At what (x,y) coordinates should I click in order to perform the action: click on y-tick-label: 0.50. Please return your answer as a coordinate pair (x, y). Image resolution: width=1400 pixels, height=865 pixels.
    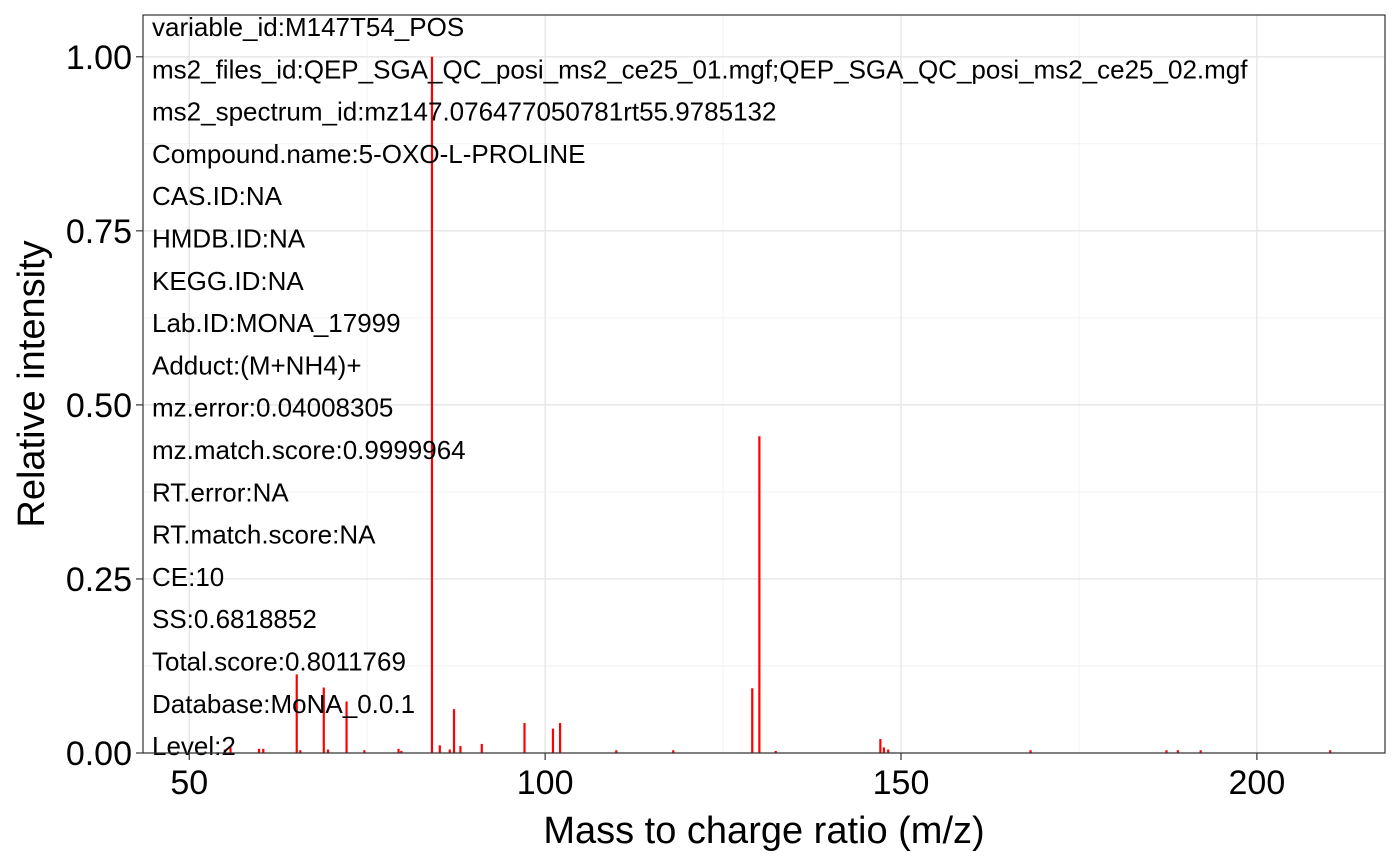
    Looking at the image, I should click on (99, 406).